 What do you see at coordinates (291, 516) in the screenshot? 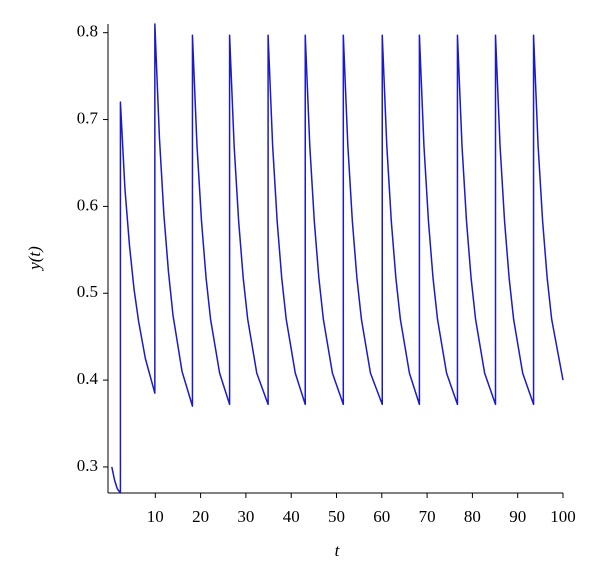
I see `x-tick-label: 40` at bounding box center [291, 516].